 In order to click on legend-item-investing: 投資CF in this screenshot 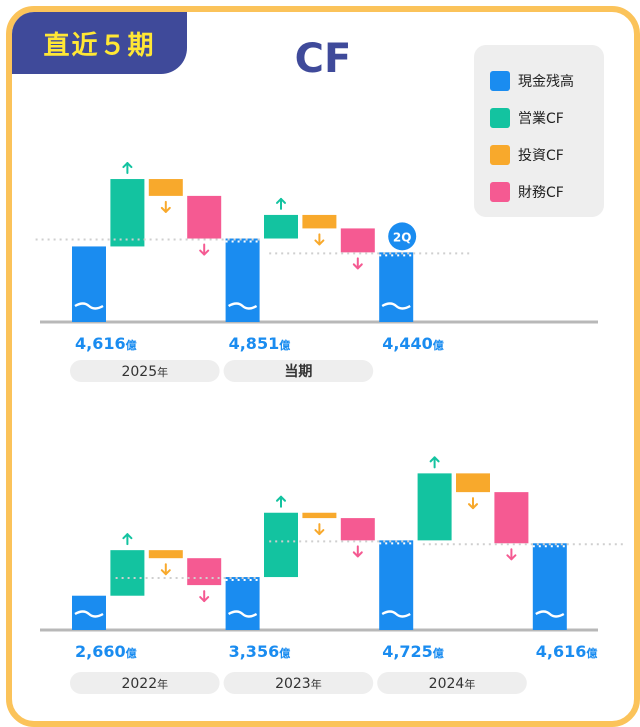, I will do `click(527, 155)`.